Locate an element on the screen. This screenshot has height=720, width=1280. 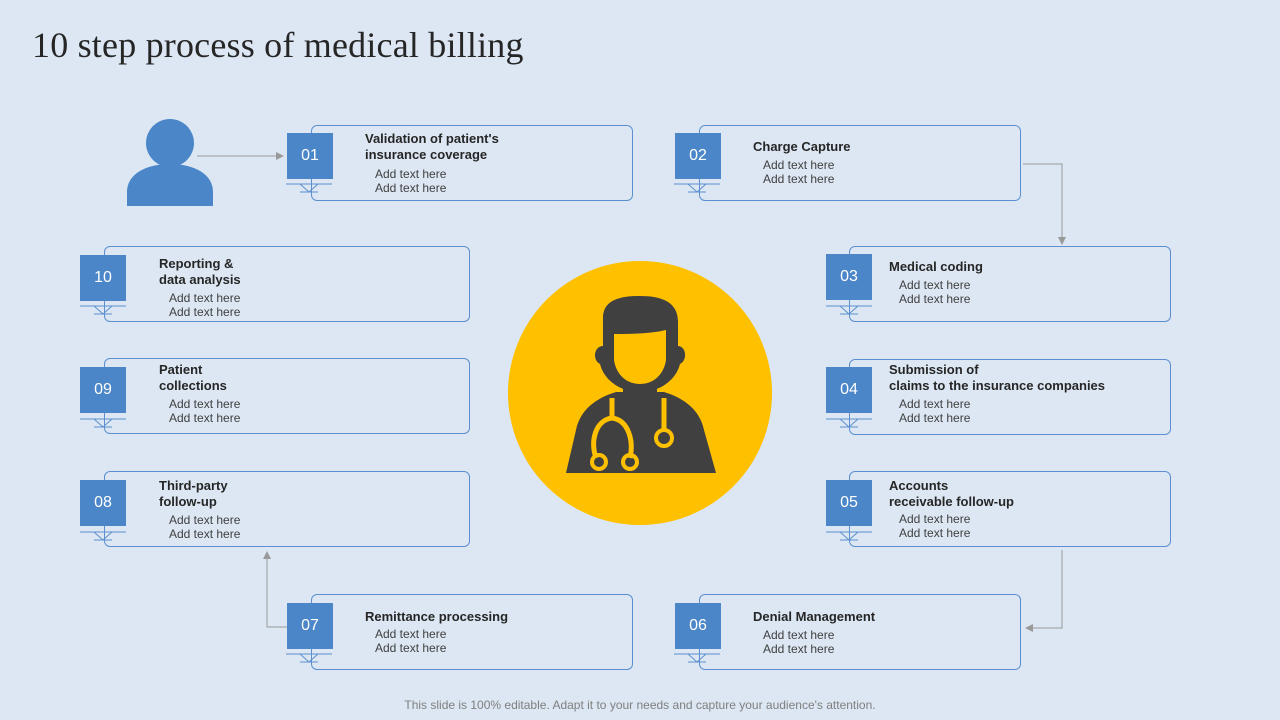
step-title-05: Accounts receivable follow-up is located at coordinates (951, 493).